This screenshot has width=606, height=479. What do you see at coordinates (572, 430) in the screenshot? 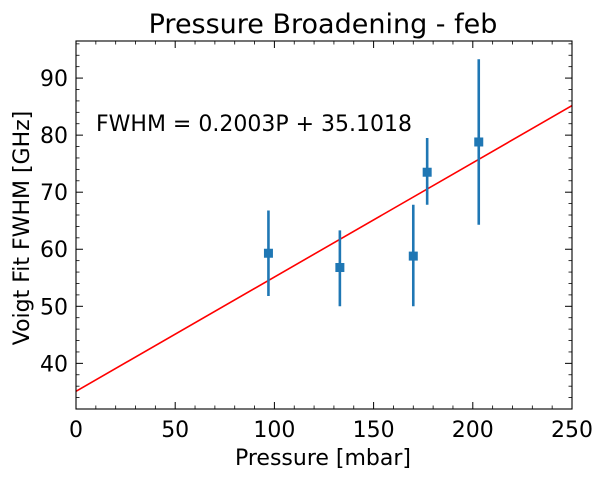
I see `x-tick-label-250: 250` at bounding box center [572, 430].